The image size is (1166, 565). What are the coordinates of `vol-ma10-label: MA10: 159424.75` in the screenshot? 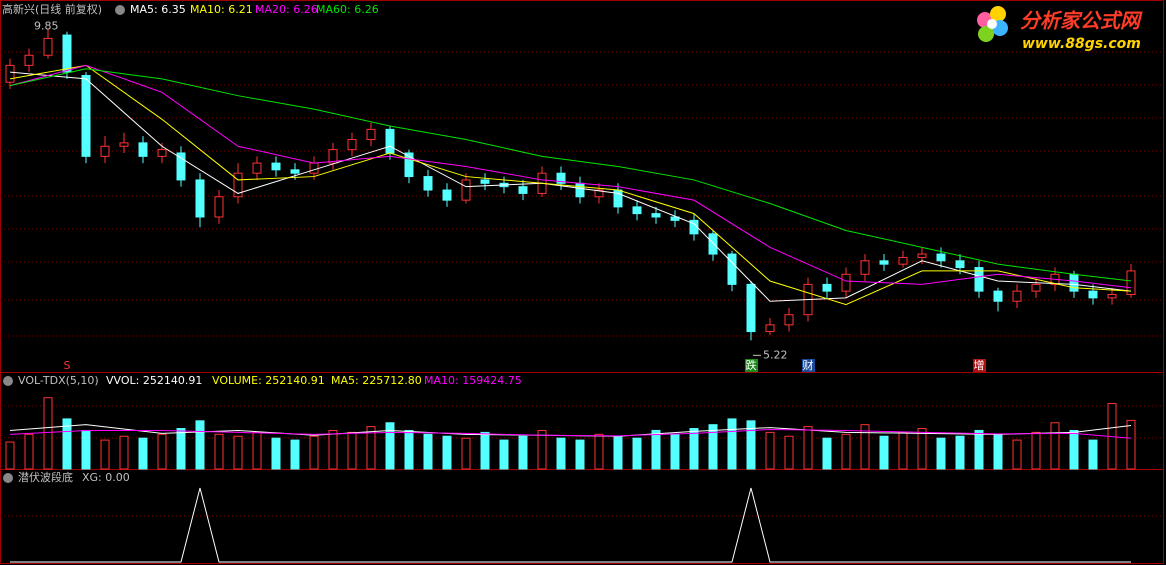 It's located at (473, 380).